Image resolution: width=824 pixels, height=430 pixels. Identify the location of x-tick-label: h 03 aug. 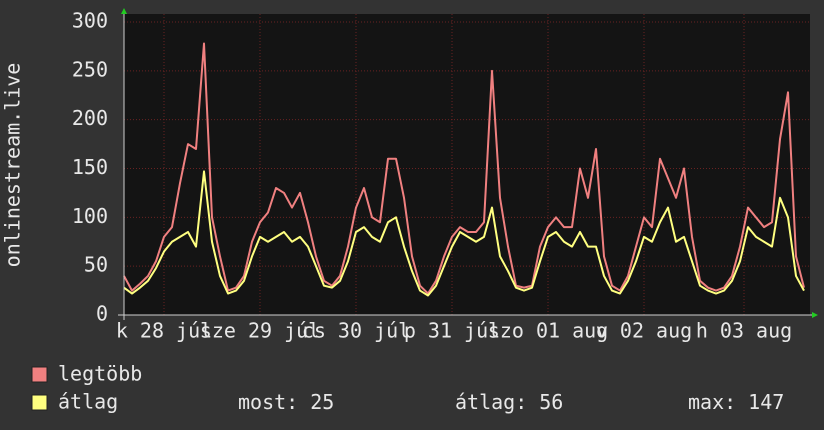
(744, 331).